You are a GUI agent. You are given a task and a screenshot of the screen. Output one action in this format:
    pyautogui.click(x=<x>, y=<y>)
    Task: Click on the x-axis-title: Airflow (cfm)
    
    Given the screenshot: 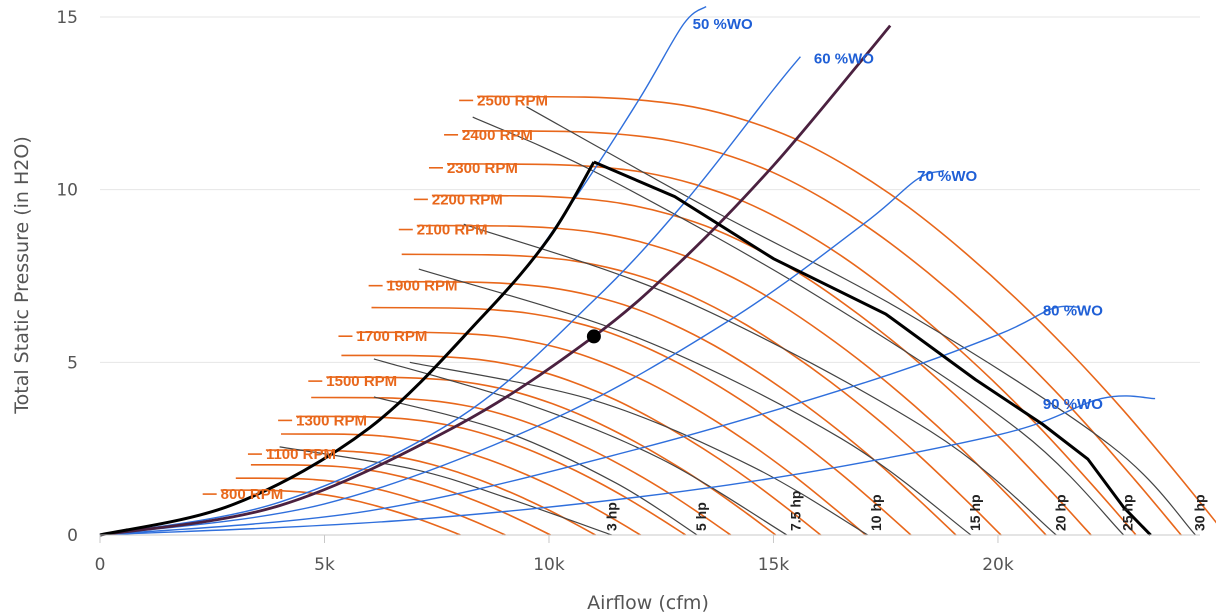 What is the action you would take?
    pyautogui.click(x=648, y=603)
    